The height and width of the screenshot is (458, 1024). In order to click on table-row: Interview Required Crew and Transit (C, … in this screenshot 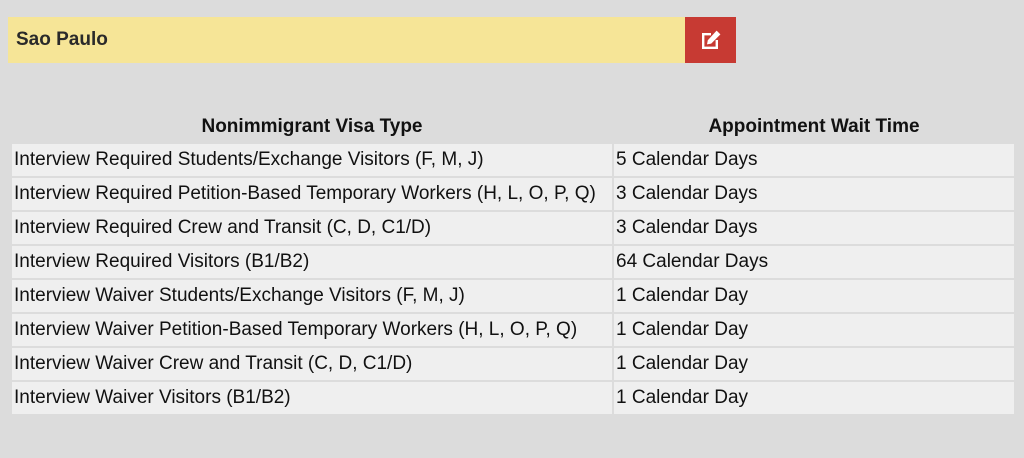, I will do `click(513, 228)`.